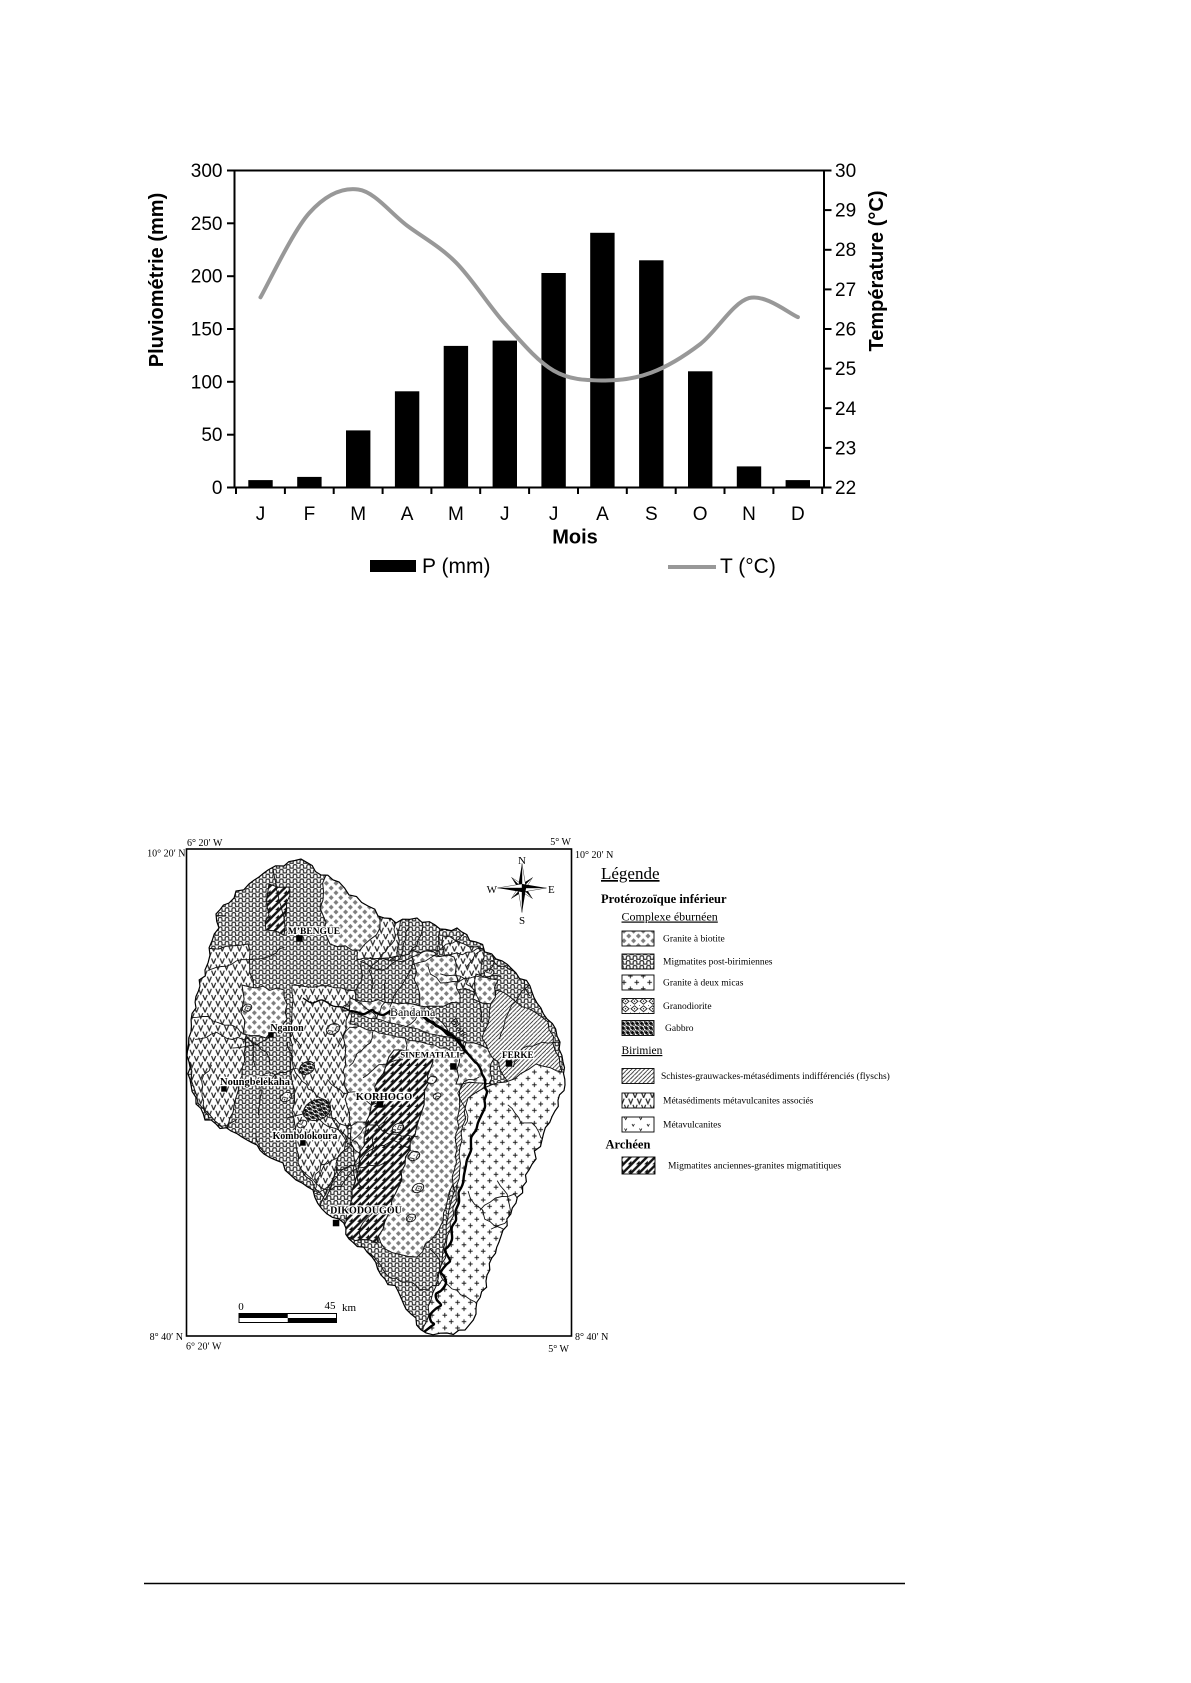 The height and width of the screenshot is (1683, 1191). I want to click on svg-text: 28, so click(845, 250).